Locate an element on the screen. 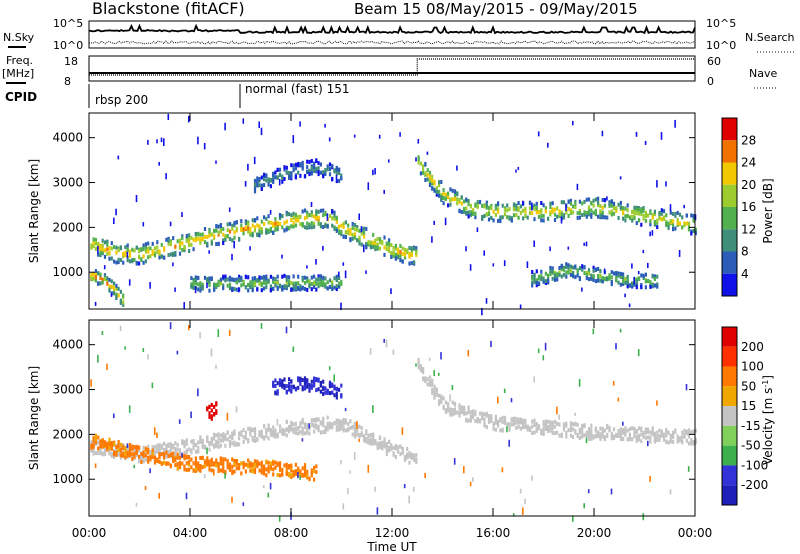  colorbar-swatch is located at coordinates (729, 356).